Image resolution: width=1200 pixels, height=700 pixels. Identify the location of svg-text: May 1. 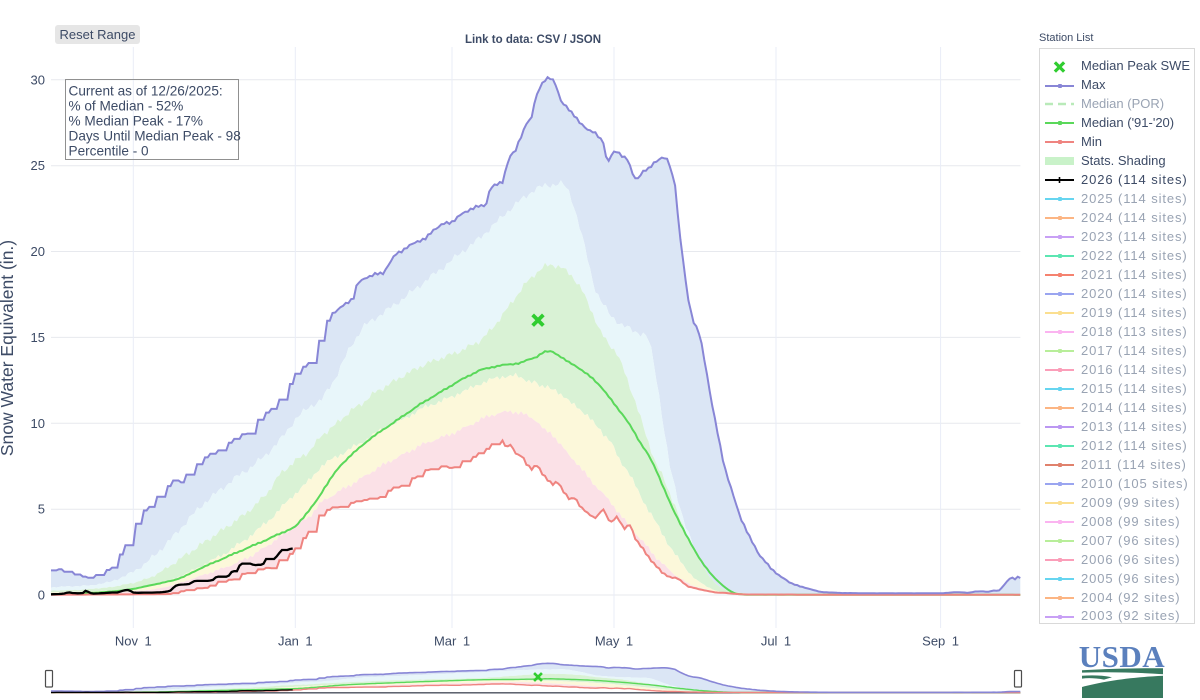
(614, 641).